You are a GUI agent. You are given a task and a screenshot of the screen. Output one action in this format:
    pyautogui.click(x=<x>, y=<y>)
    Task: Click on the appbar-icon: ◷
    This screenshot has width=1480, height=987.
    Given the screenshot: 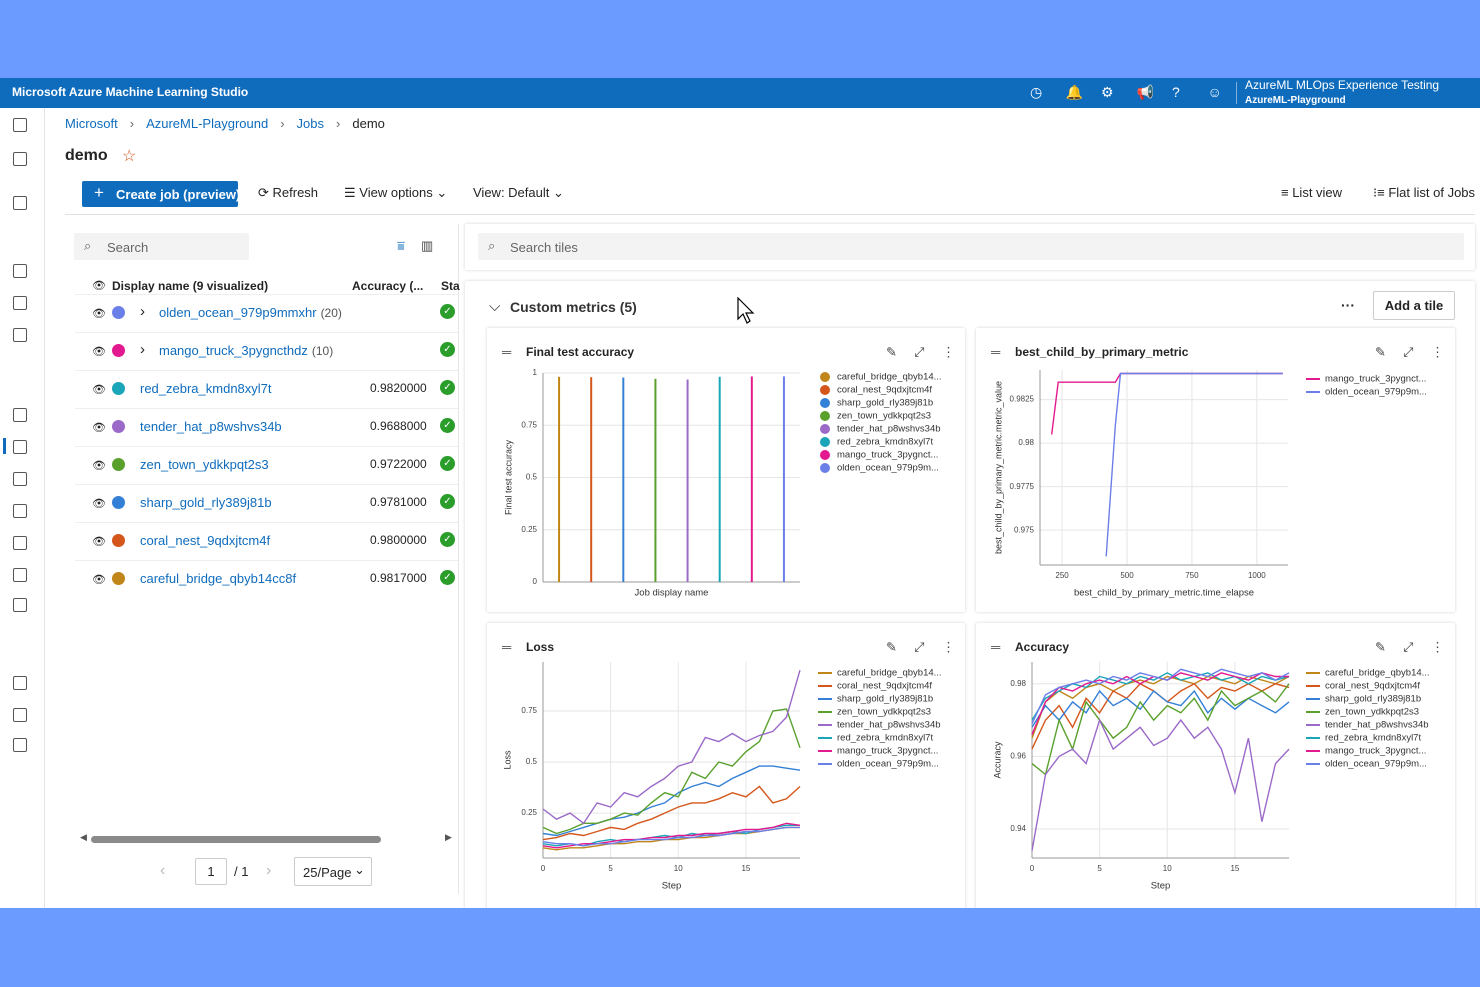 What is the action you would take?
    pyautogui.click(x=1036, y=92)
    